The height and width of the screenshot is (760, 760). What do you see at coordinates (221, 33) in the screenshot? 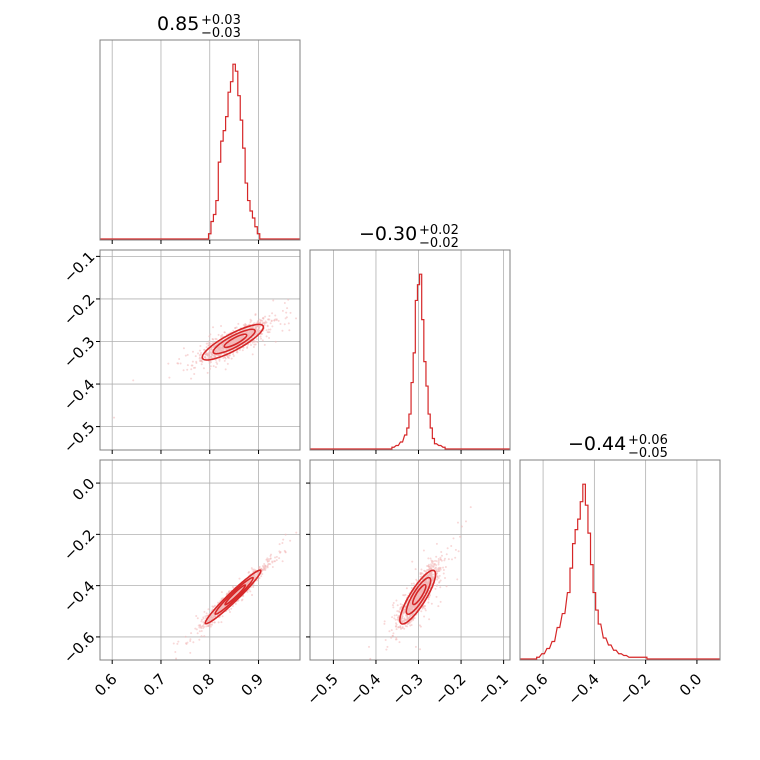
I see `title-param-1-minus: −0.03` at bounding box center [221, 33].